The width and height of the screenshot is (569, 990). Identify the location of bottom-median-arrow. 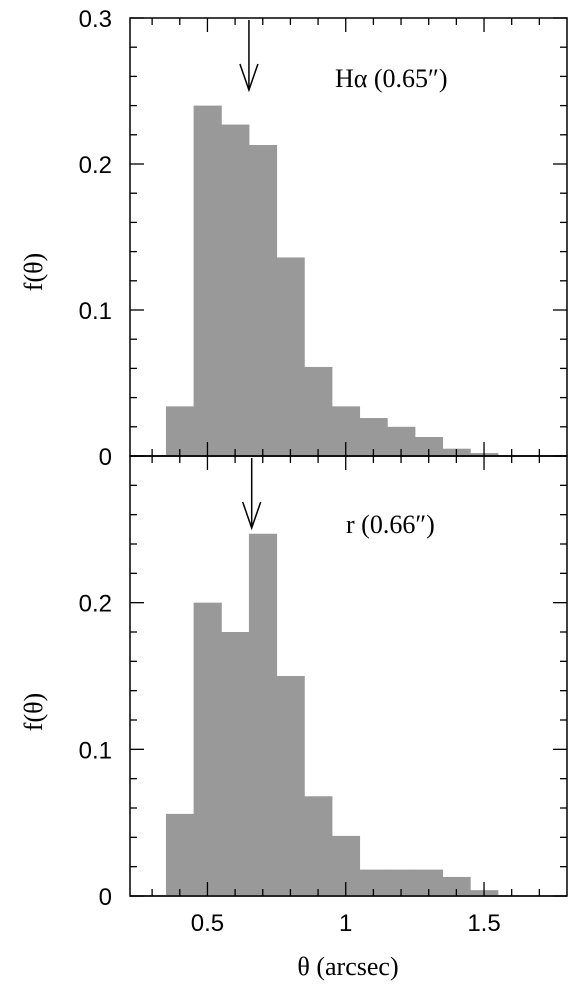
(251, 494).